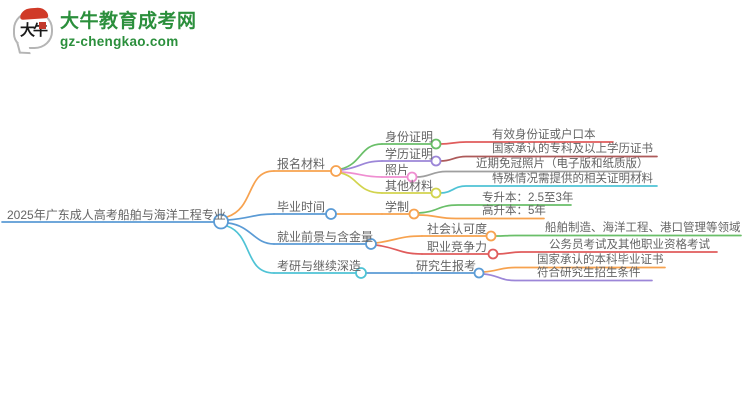 Image resolution: width=750 pixels, height=410 pixels. Describe the element at coordinates (250, 194) in the screenshot. I see `branch-curve-registration` at that location.